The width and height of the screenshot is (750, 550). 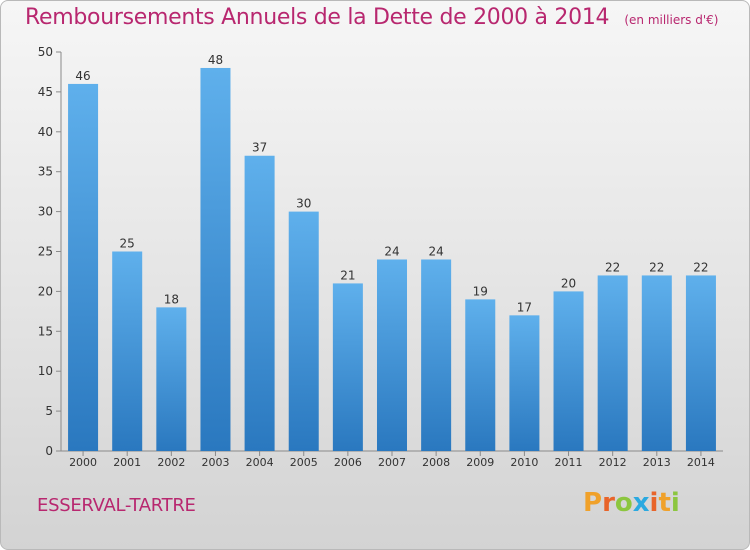 What do you see at coordinates (45, 92) in the screenshot?
I see `y-tick-label: 45` at bounding box center [45, 92].